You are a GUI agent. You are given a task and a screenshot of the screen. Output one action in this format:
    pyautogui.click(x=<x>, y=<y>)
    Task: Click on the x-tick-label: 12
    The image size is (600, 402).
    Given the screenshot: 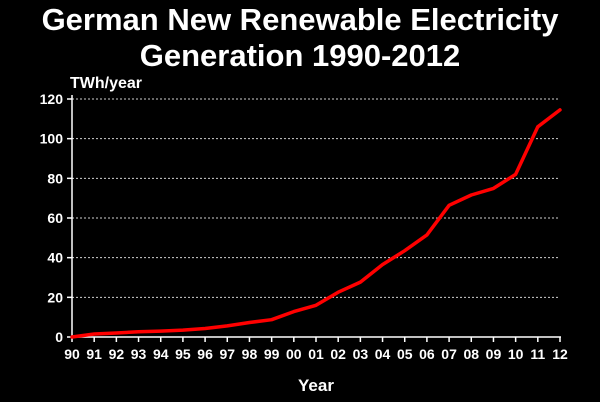 What is the action you would take?
    pyautogui.click(x=560, y=354)
    